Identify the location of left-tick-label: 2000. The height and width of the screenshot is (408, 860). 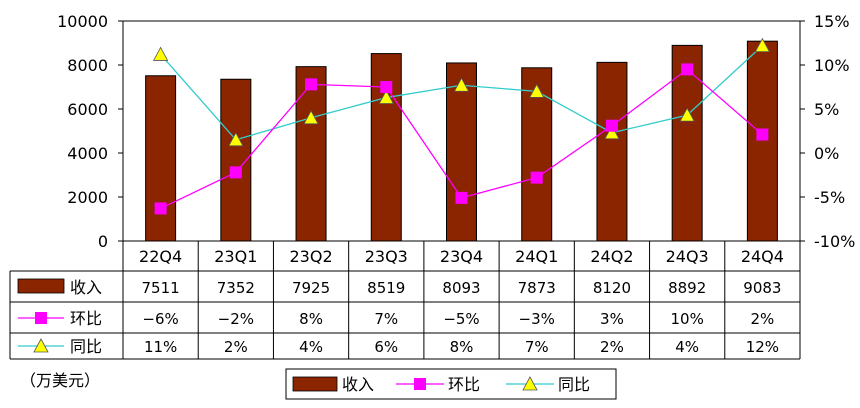
(87, 197).